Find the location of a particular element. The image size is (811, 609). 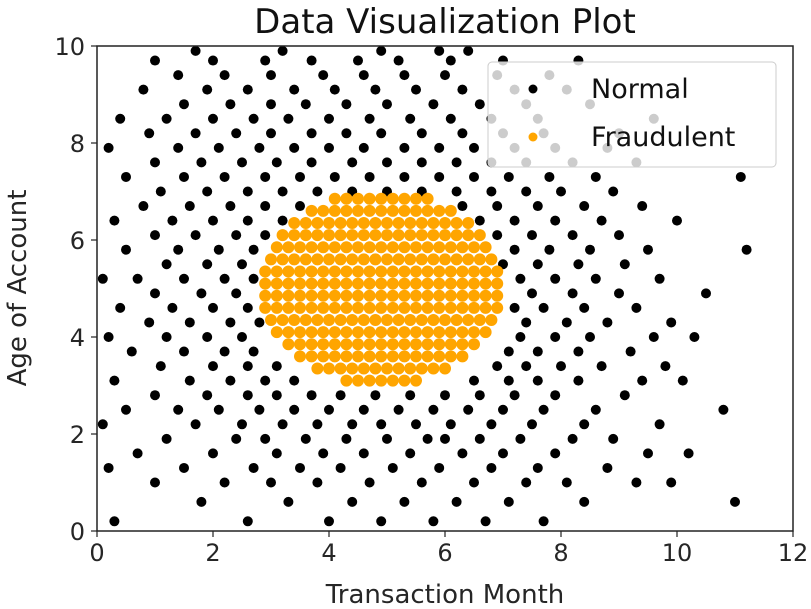

x-axis: 0 2 4 6 8 10 12 is located at coordinates (448, 549).